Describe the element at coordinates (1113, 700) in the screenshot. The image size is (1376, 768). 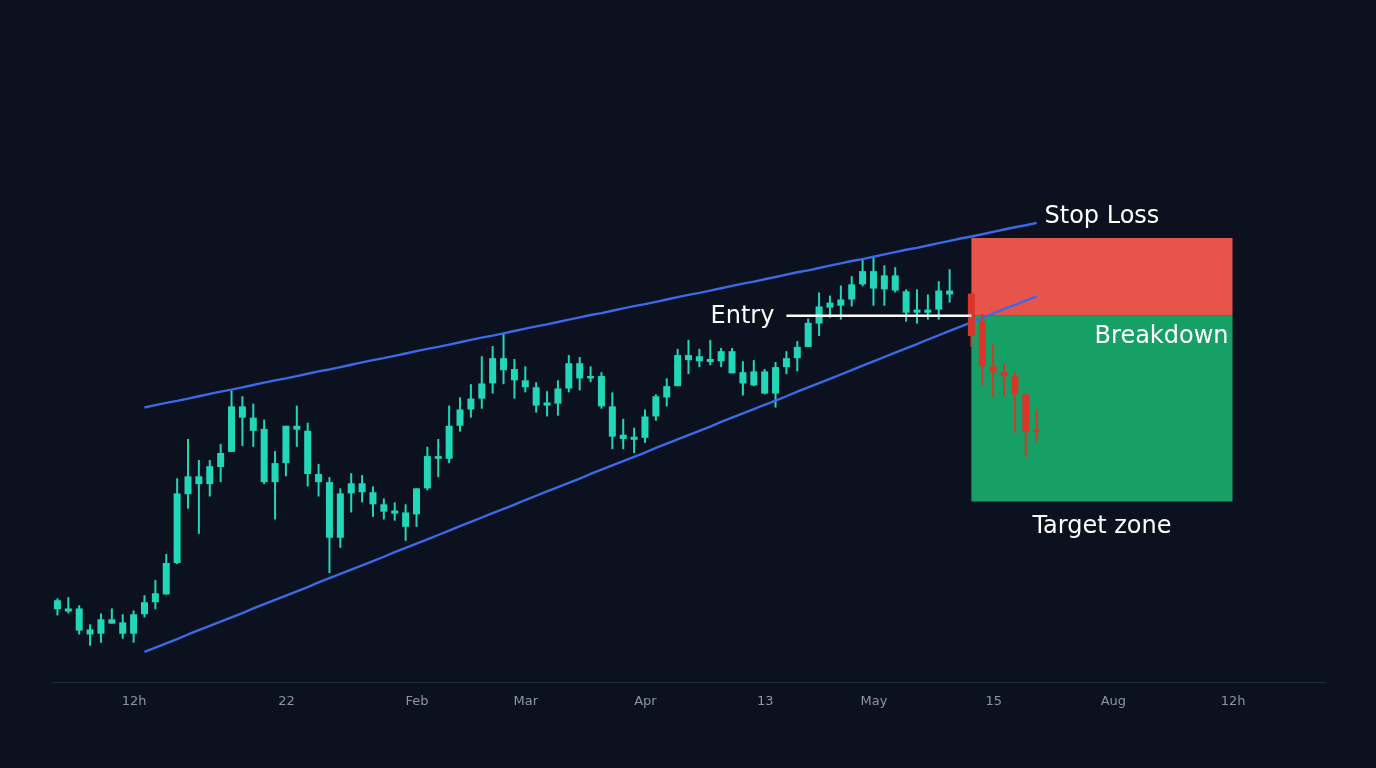
I see `x-tick-label: Aug` at that location.